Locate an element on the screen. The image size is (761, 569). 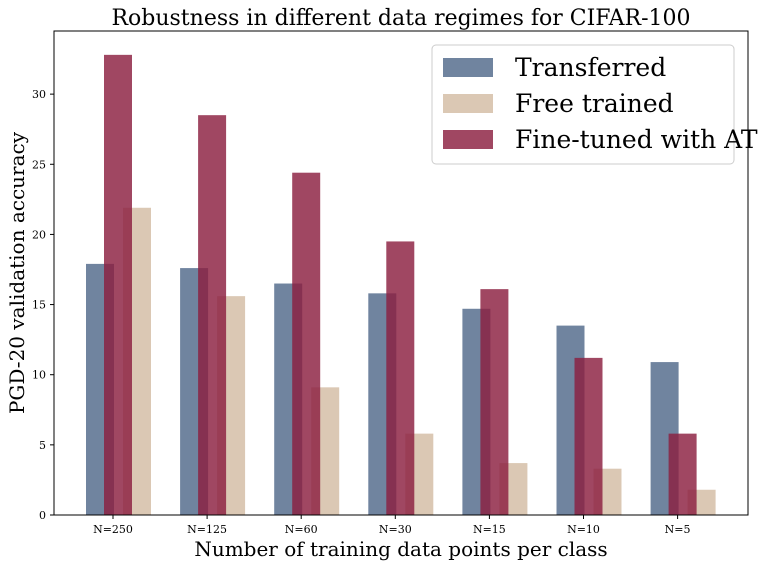
legend-label: Transferred is located at coordinates (590, 67).